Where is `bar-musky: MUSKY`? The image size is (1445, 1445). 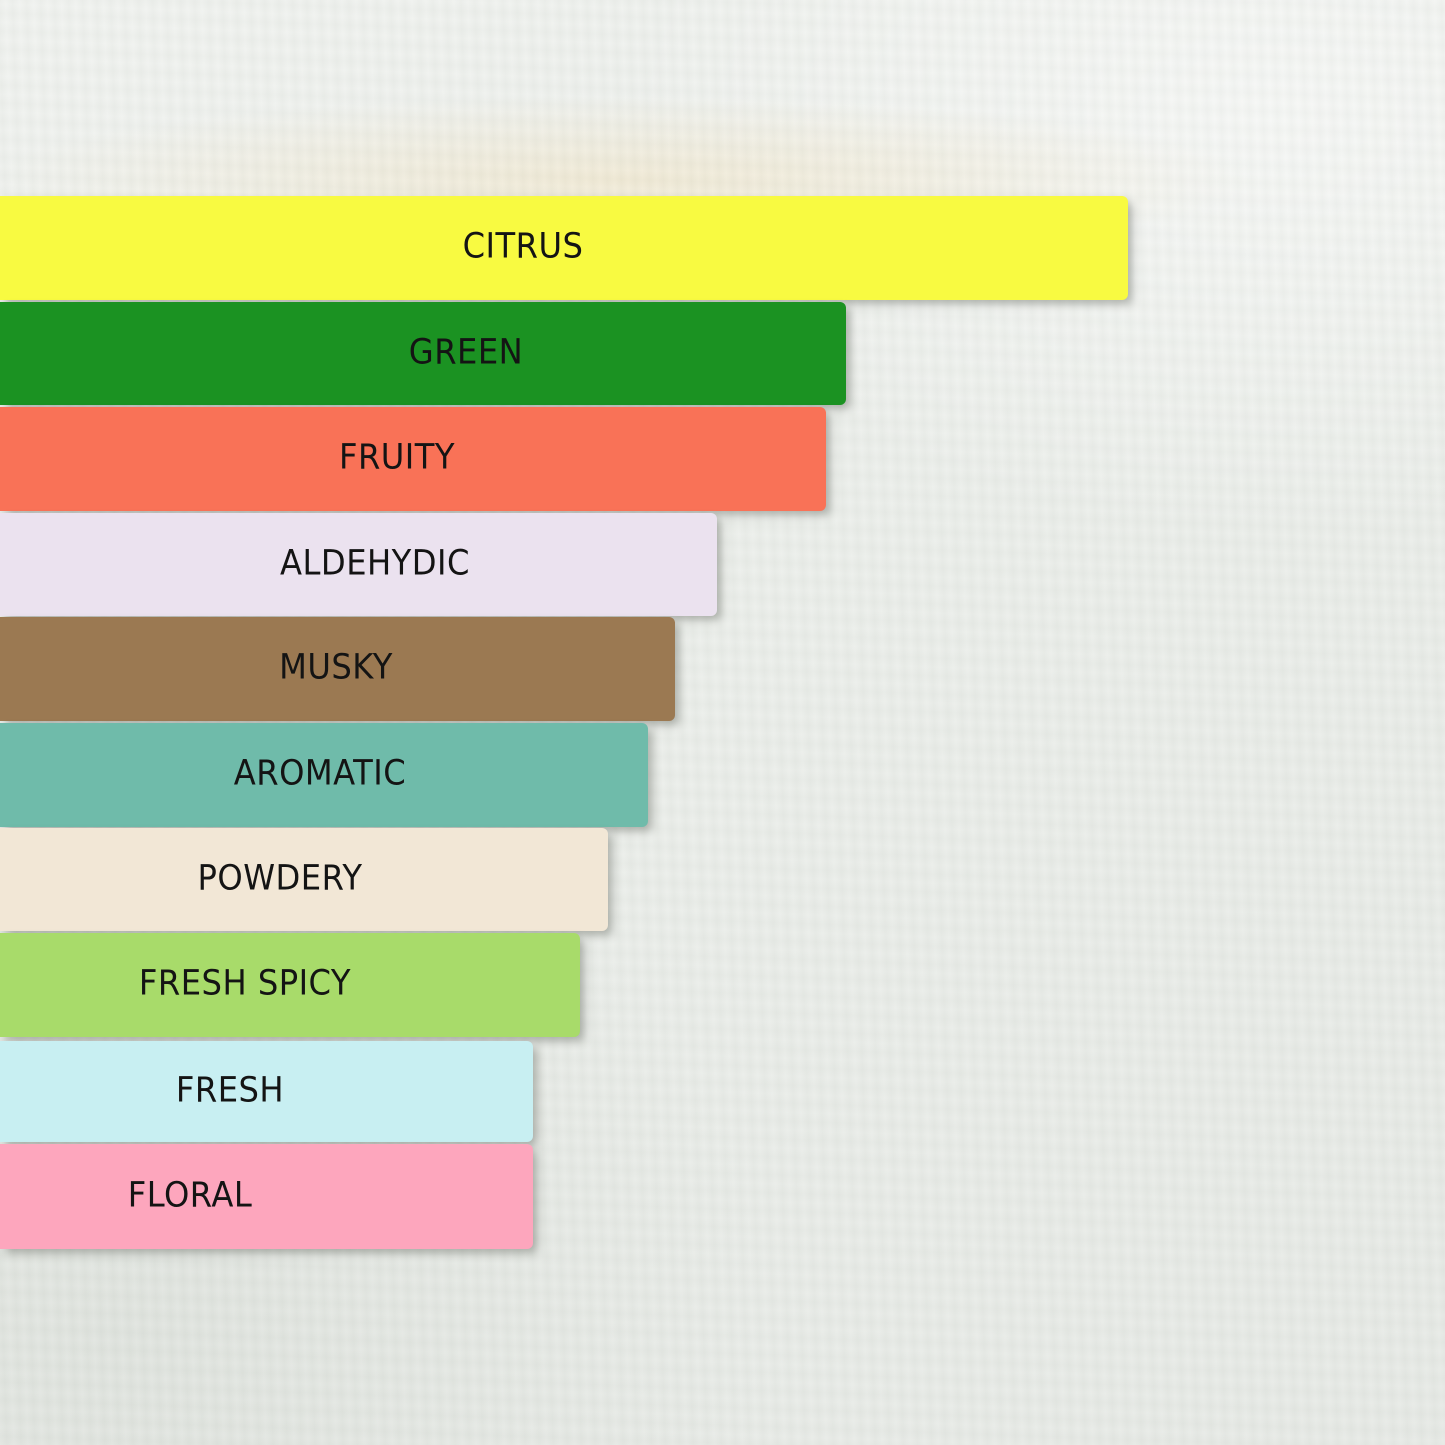
bar-musky: MUSKY is located at coordinates (337, 669).